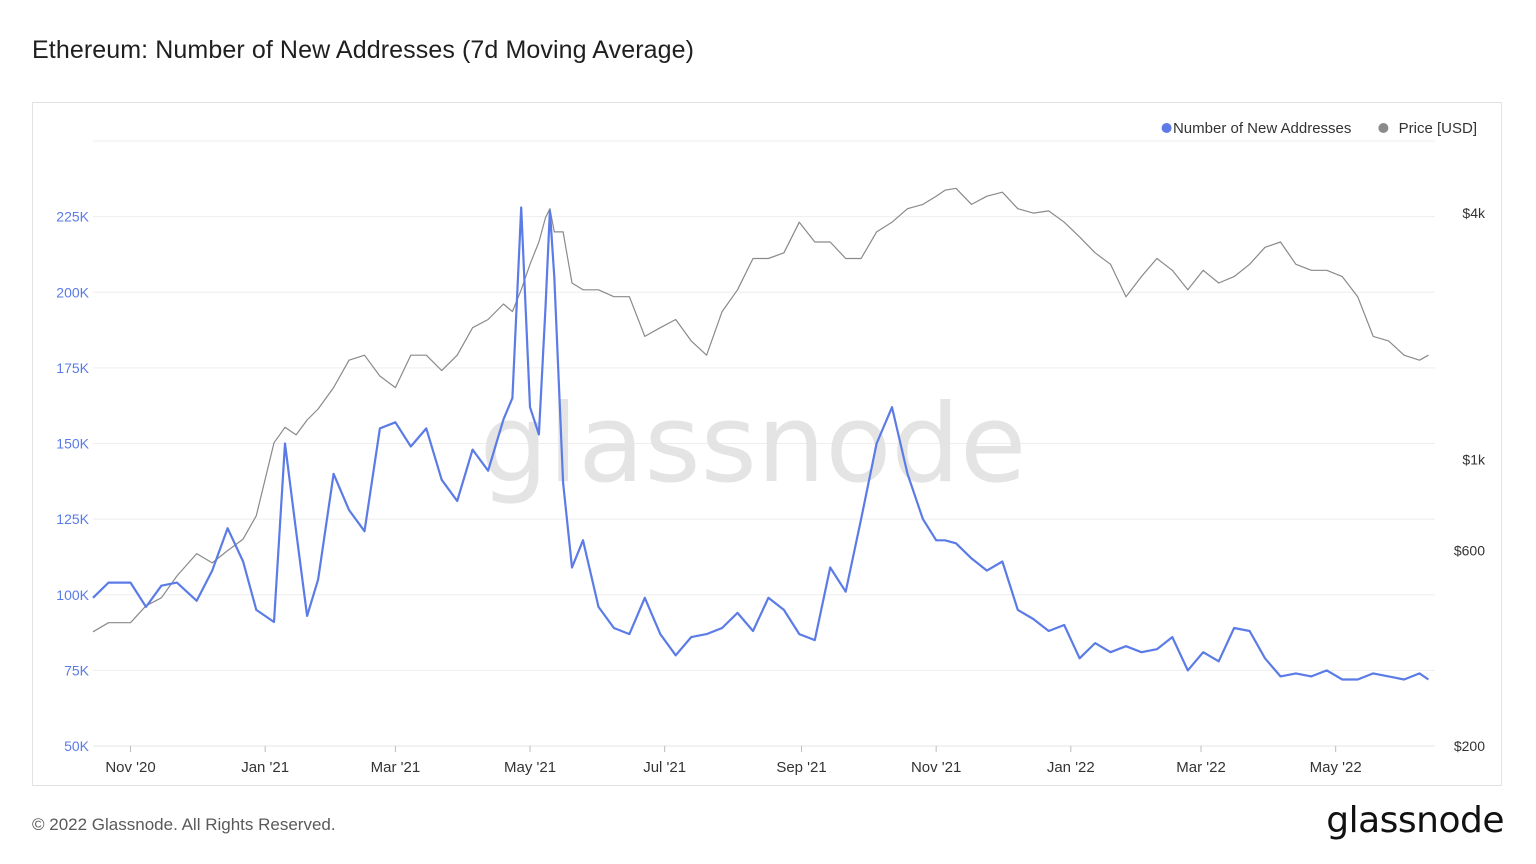 This screenshot has height=864, width=1536. Describe the element at coordinates (1438, 128) in the screenshot. I see `legend-label: Price [USD]` at that location.